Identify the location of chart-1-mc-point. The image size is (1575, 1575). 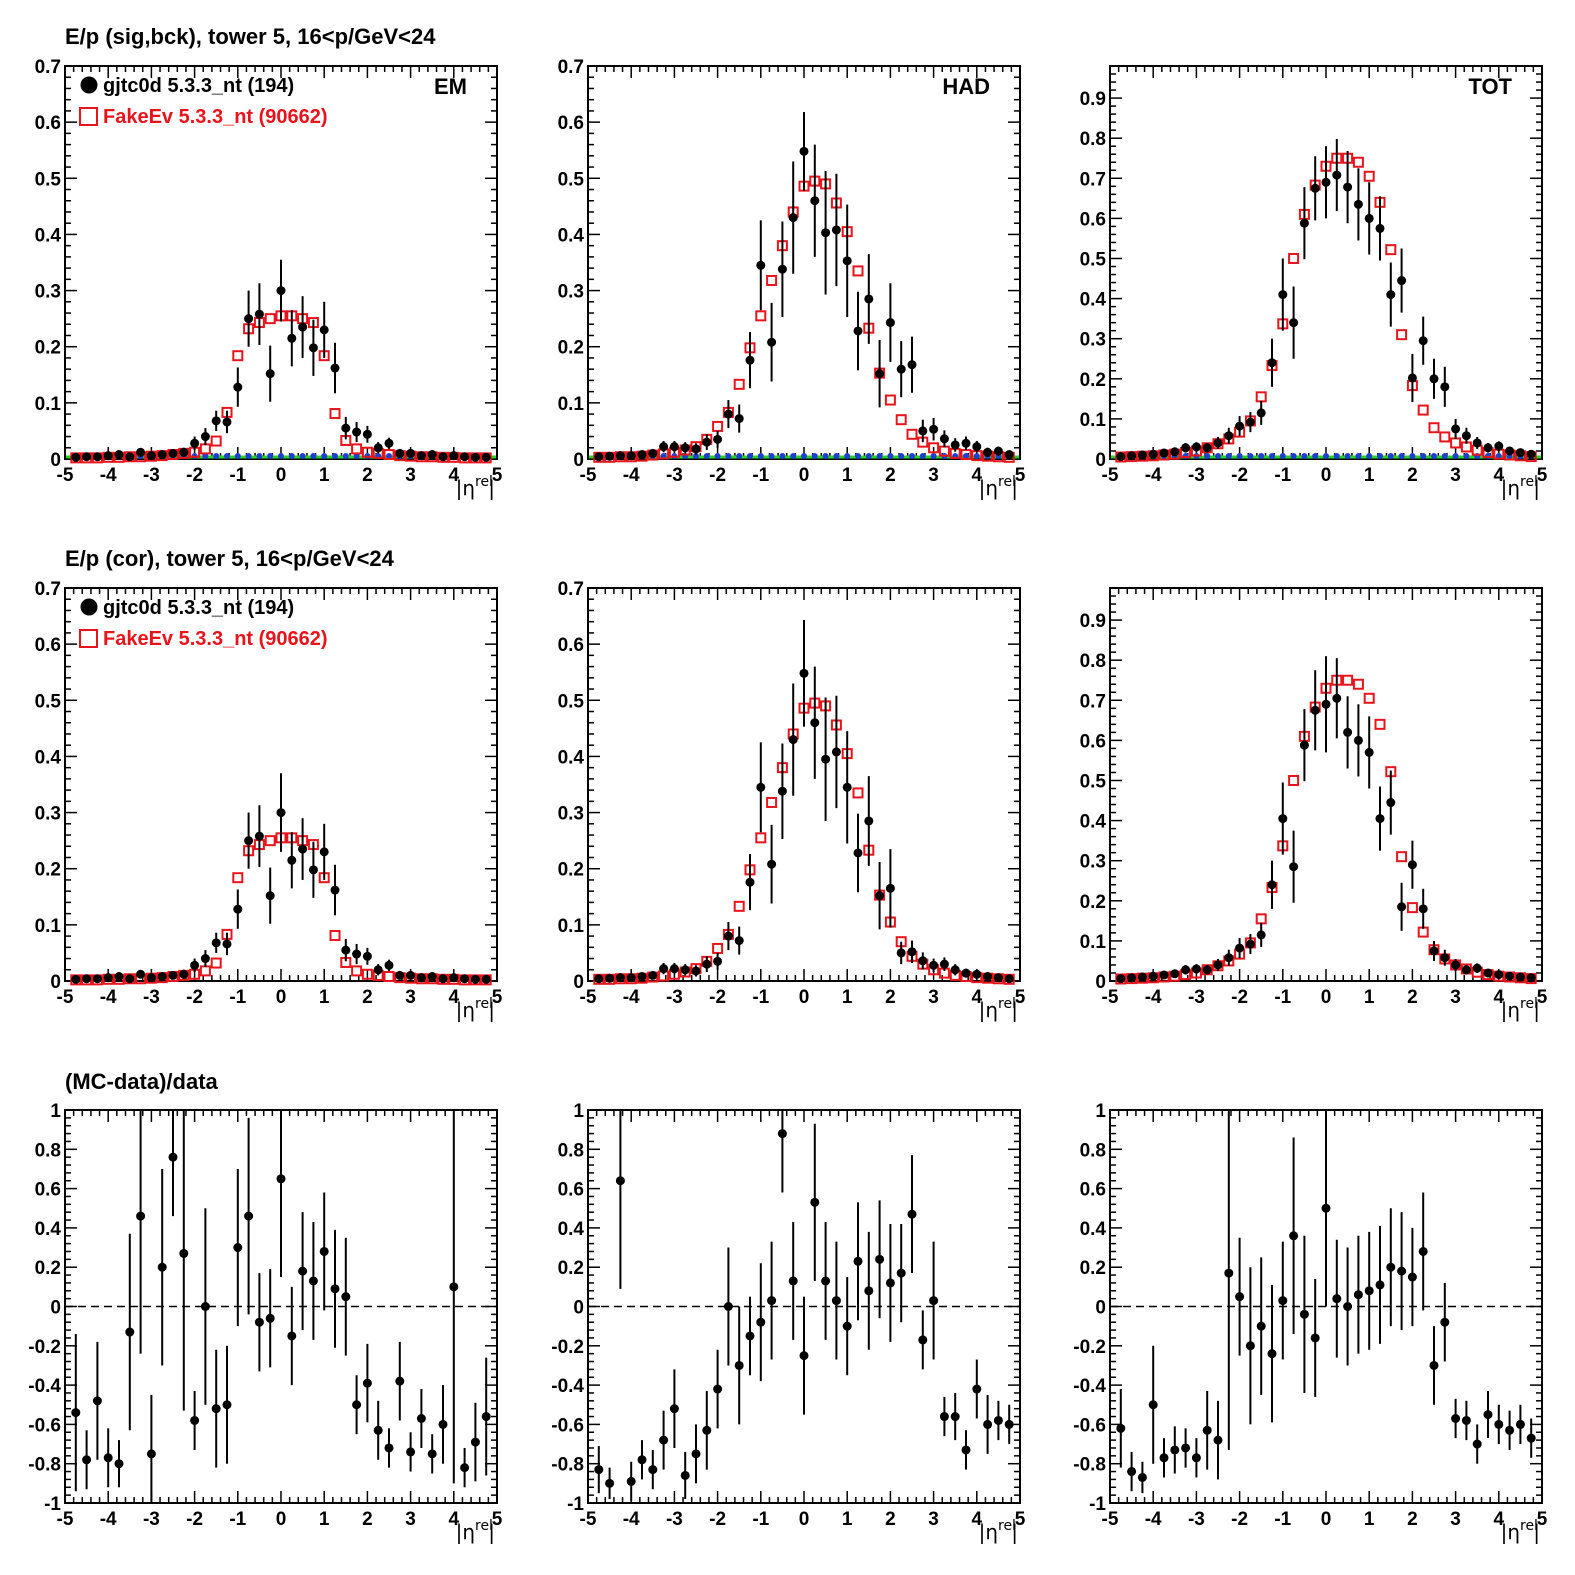
(901, 420).